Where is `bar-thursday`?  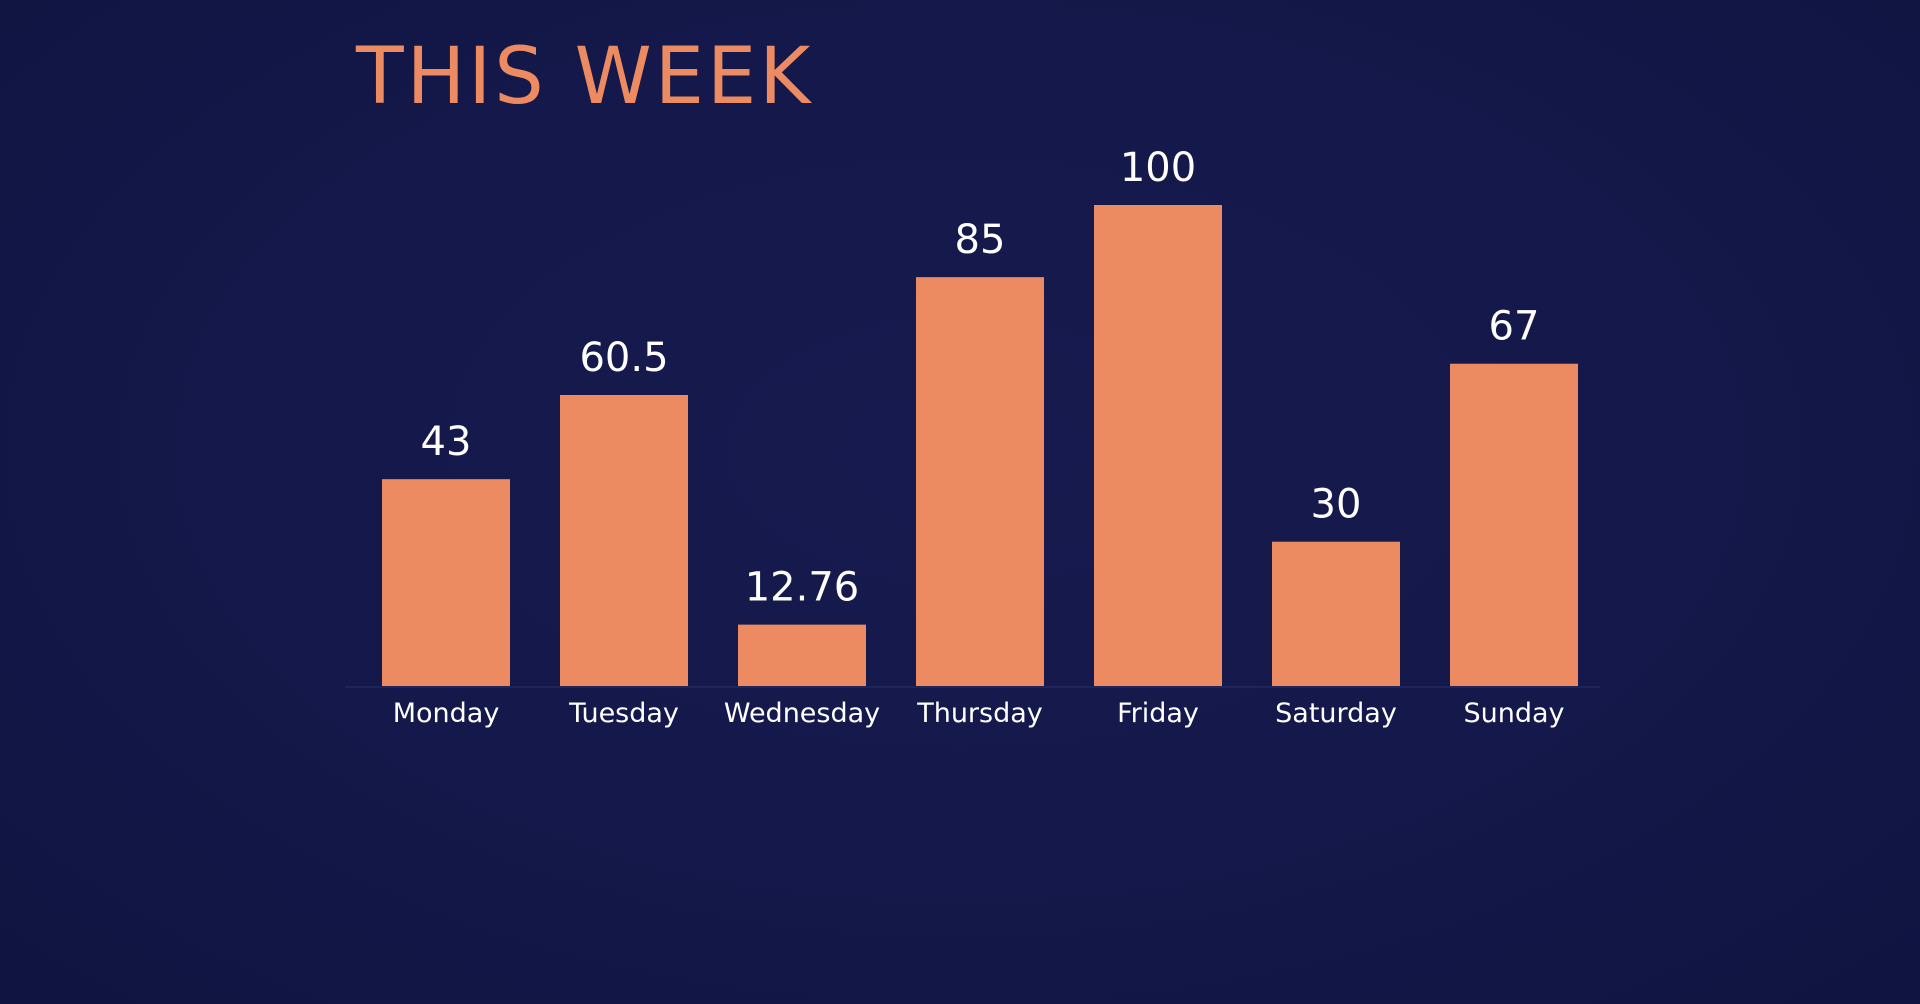 bar-thursday is located at coordinates (980, 481).